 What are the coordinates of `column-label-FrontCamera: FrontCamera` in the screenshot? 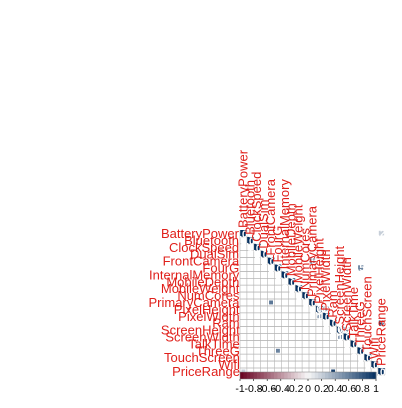 It's located at (270, 216).